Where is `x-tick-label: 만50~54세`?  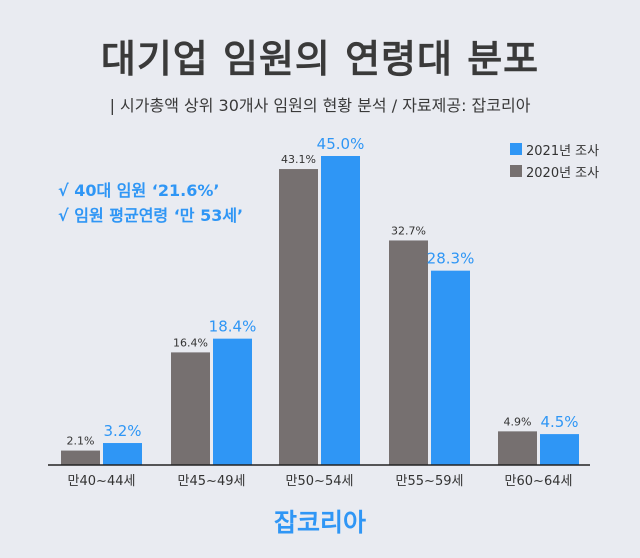 x-tick-label: 만50~54세 is located at coordinates (320, 481).